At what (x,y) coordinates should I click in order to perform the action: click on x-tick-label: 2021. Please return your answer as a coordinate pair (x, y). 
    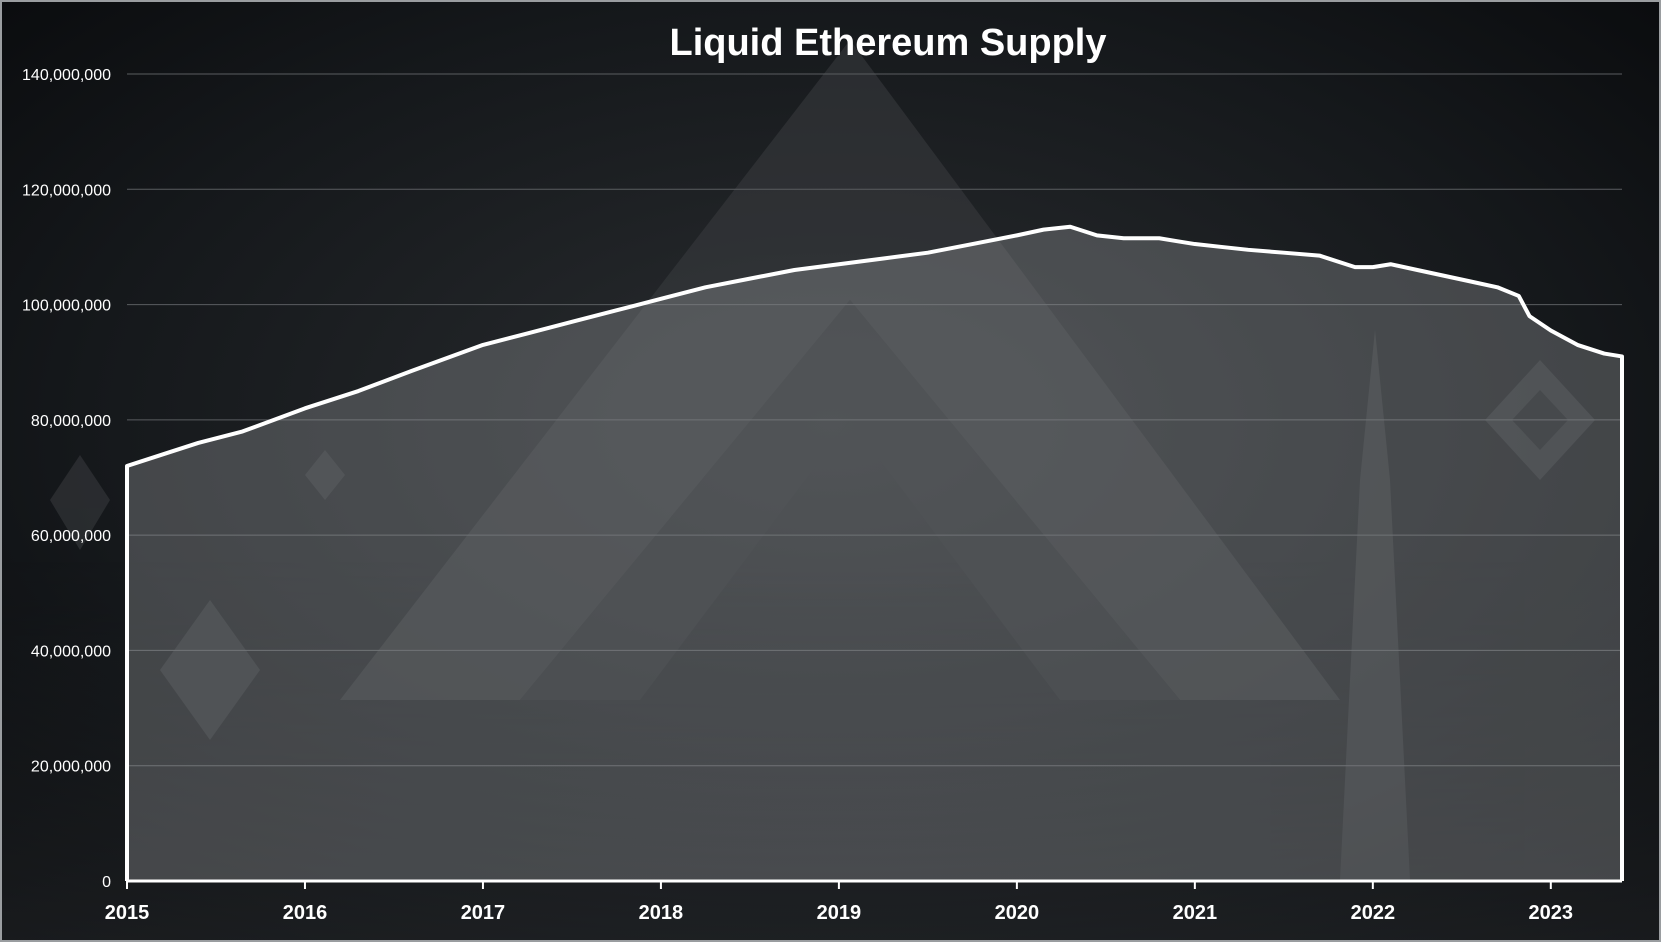
    Looking at the image, I should click on (1195, 913).